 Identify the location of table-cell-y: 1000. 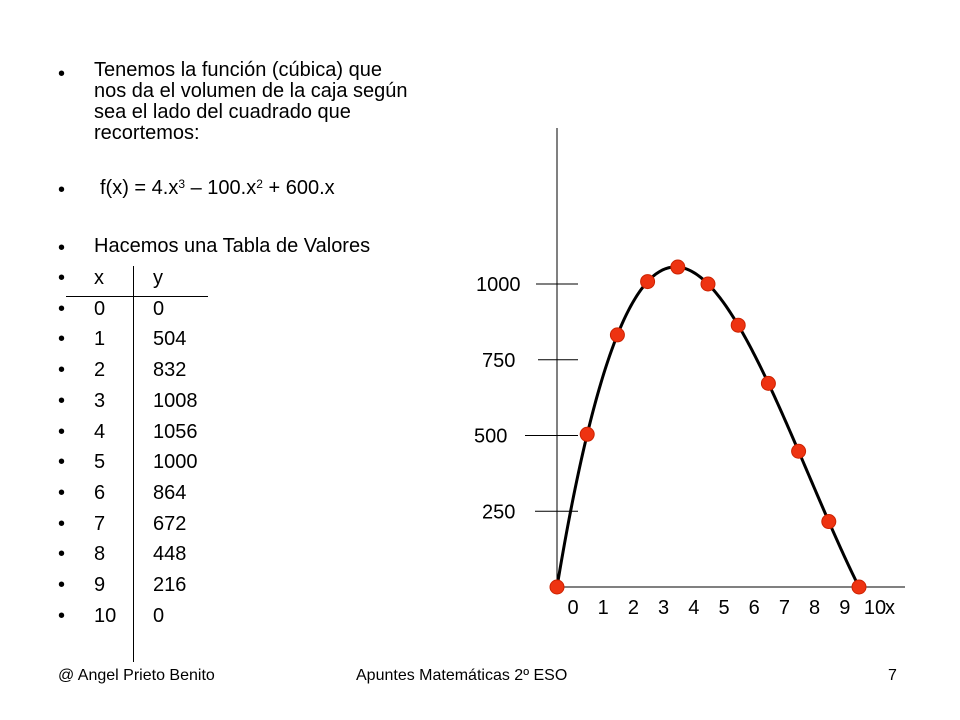
(175, 462).